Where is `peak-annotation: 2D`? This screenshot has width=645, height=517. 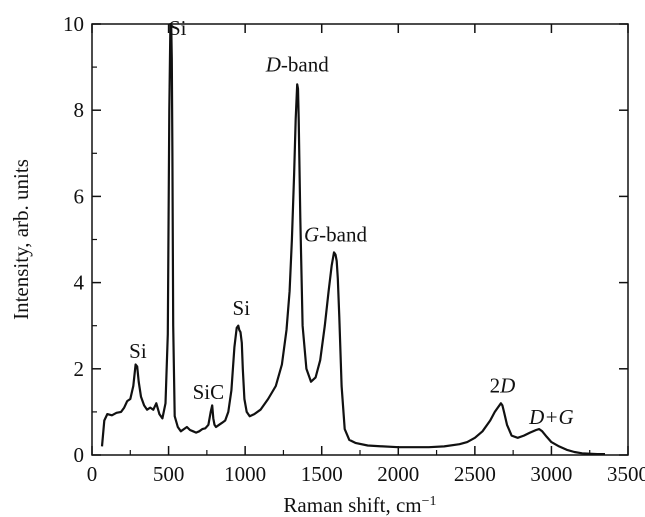
peak-annotation: 2D is located at coordinates (503, 386).